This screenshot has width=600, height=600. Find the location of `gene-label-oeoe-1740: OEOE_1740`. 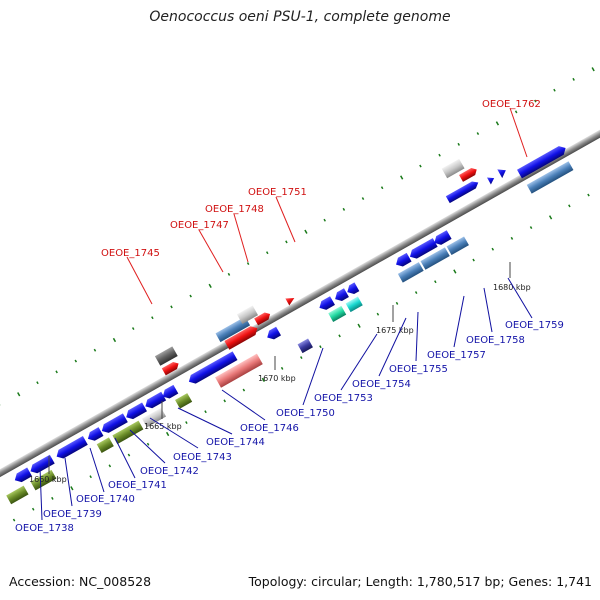

gene-label-oeoe-1740: OEOE_1740 is located at coordinates (105, 499).